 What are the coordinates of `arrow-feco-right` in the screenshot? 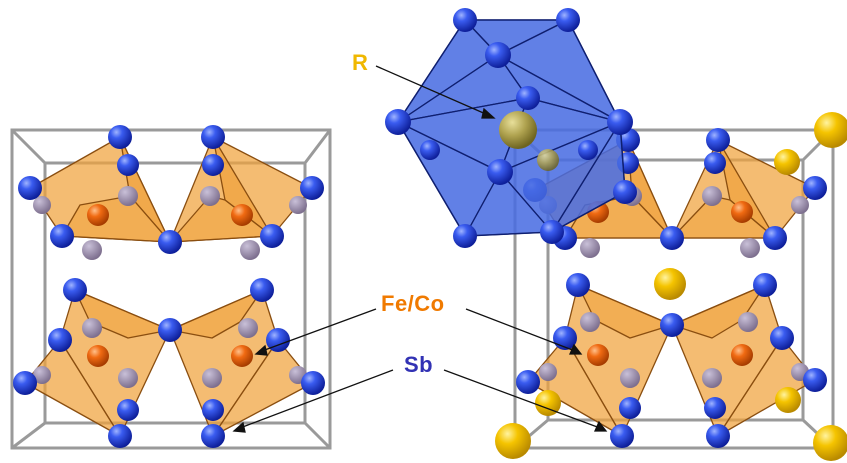 It's located at (520, 330).